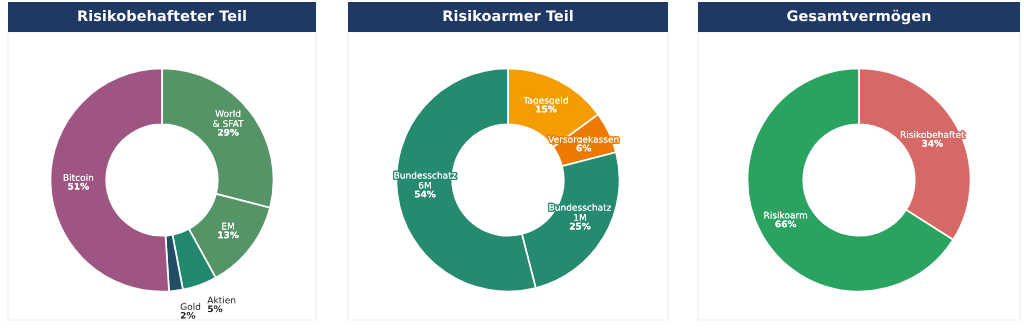 The width and height of the screenshot is (1024, 328). I want to click on slice-label: Risikoarm, so click(786, 215).